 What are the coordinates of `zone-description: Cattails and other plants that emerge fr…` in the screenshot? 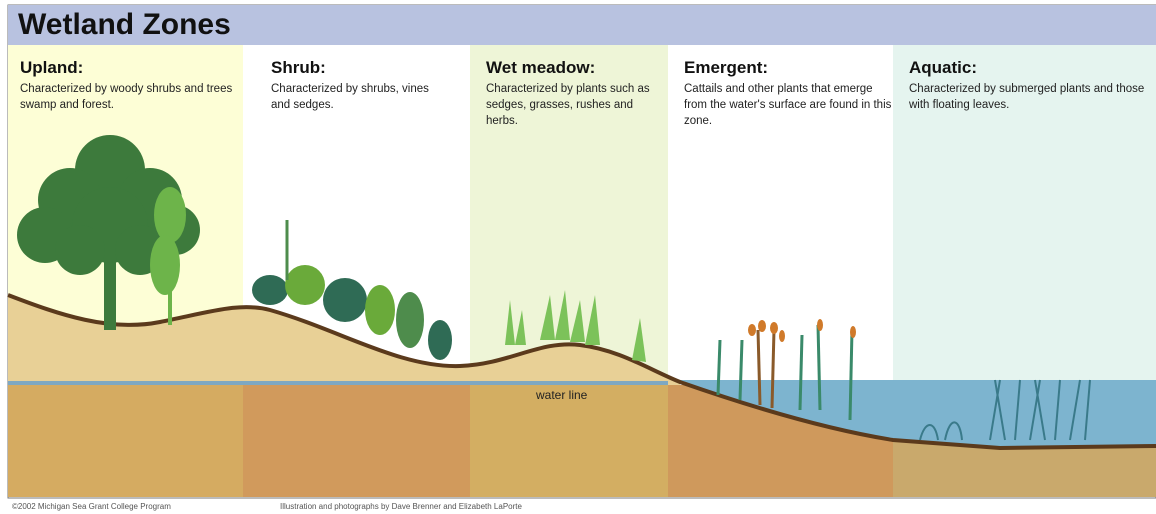 It's located at (788, 105).